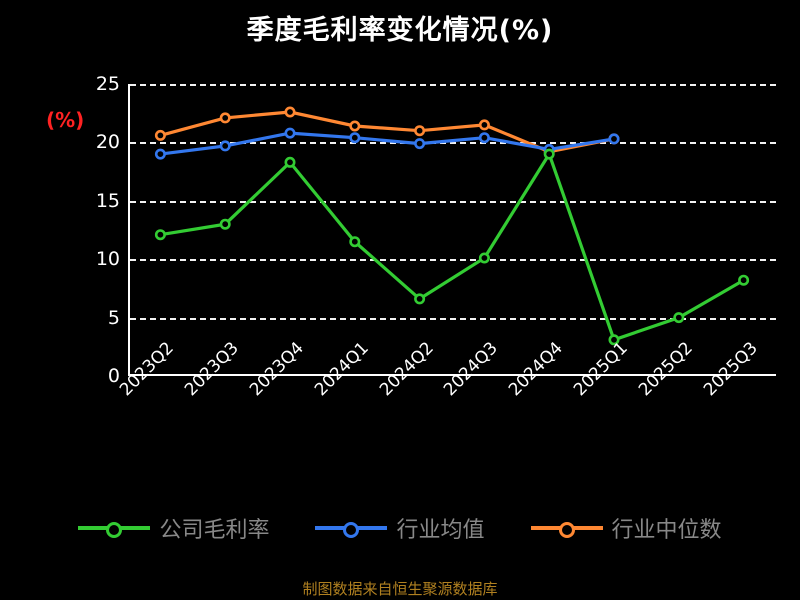 The width and height of the screenshot is (800, 600). I want to click on y-axis-ticks: 0 5 10 15 20 25, so click(97, 230).